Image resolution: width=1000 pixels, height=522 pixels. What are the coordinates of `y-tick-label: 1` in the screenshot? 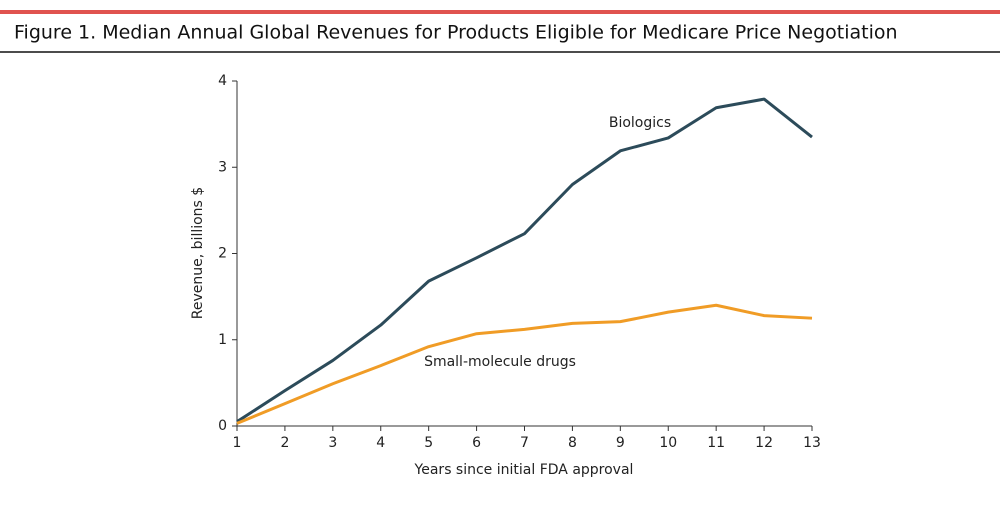 It's located at (222, 340).